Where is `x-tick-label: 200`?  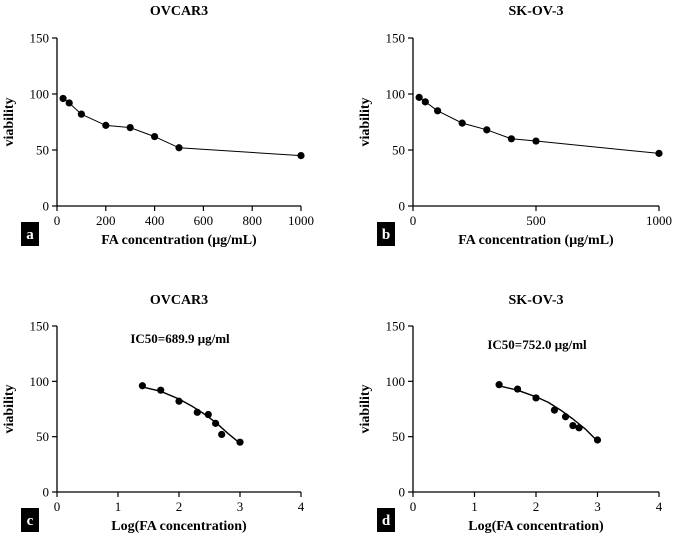 x-tick-label: 200 is located at coordinates (106, 220).